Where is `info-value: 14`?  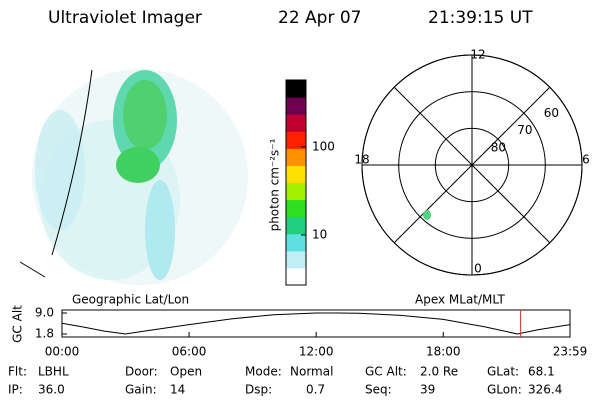
info-value: 14 is located at coordinates (177, 390).